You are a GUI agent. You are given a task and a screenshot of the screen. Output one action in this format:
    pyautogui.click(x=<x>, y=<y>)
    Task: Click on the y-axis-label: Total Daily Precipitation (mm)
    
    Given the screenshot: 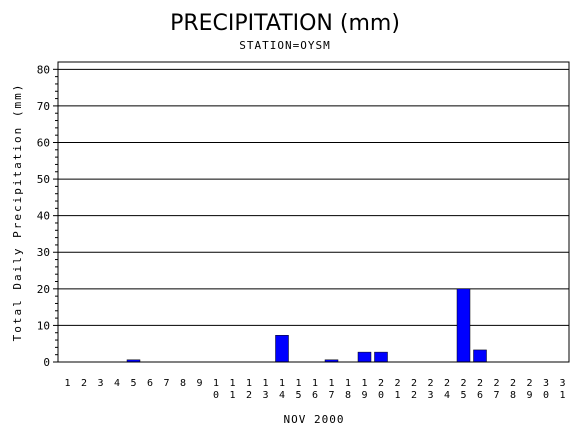 What is the action you would take?
    pyautogui.click(x=17, y=212)
    